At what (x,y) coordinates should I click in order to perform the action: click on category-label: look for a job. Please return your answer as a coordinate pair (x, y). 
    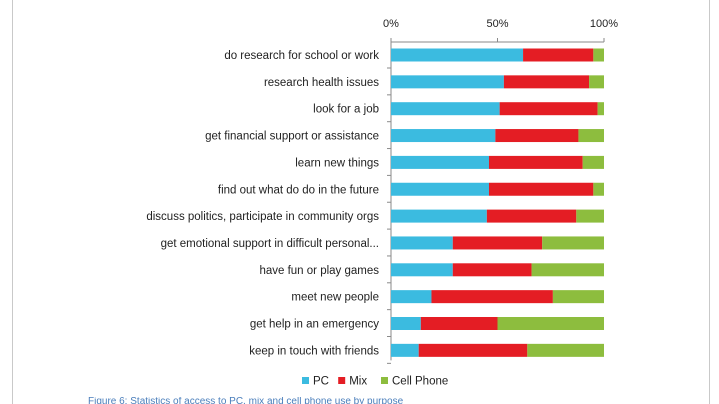
    Looking at the image, I should click on (346, 110).